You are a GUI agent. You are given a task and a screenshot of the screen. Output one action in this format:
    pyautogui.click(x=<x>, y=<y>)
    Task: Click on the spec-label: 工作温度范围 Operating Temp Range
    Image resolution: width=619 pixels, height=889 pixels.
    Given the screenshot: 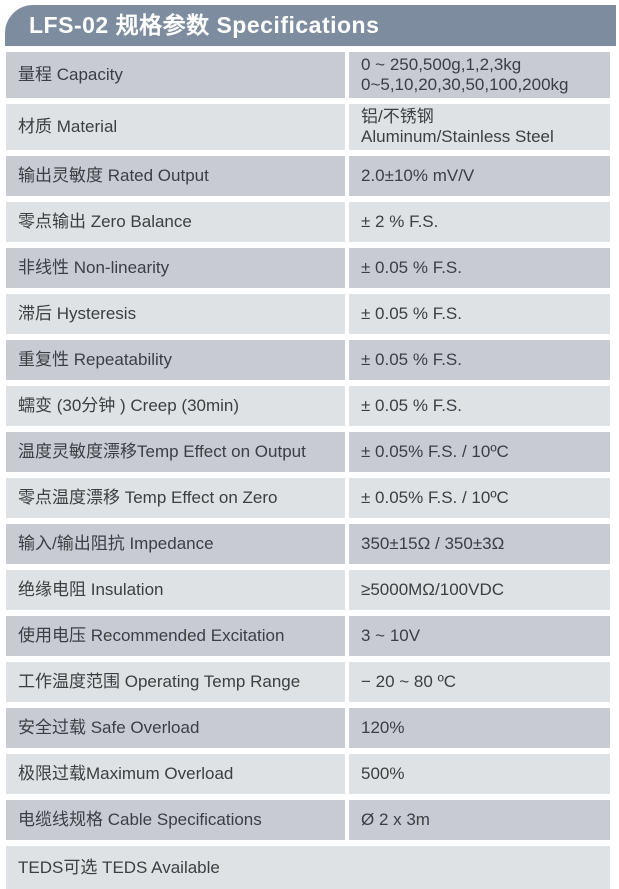 What is the action you would take?
    pyautogui.click(x=175, y=682)
    